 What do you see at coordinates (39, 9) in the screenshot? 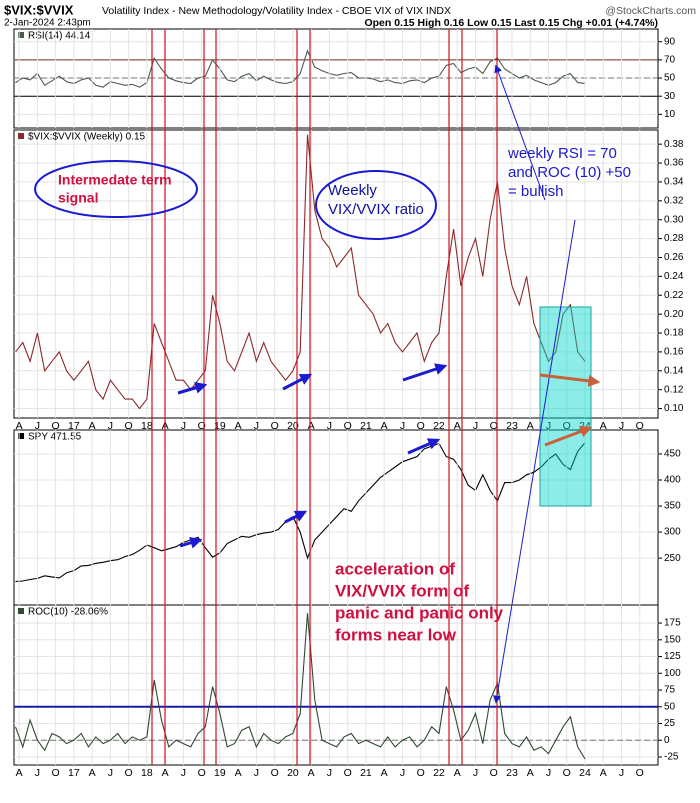
I see `symbol: $VIX:$VVIX` at bounding box center [39, 9].